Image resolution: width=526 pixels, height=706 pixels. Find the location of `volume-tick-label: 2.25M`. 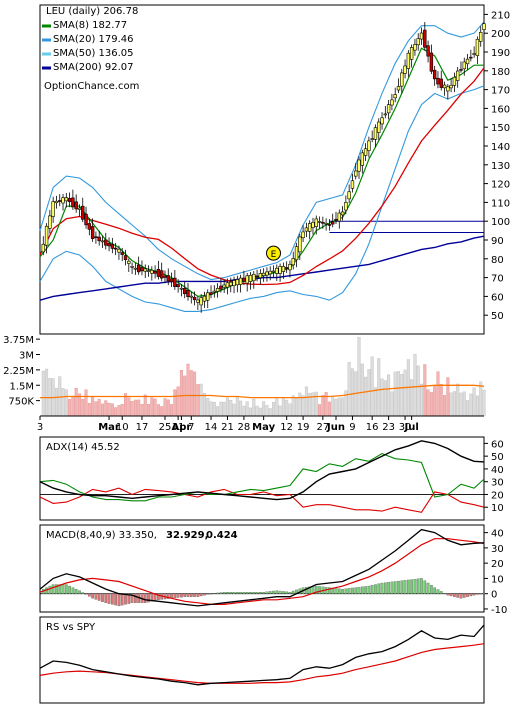

volume-tick-label: 2.25M is located at coordinates (18, 371).